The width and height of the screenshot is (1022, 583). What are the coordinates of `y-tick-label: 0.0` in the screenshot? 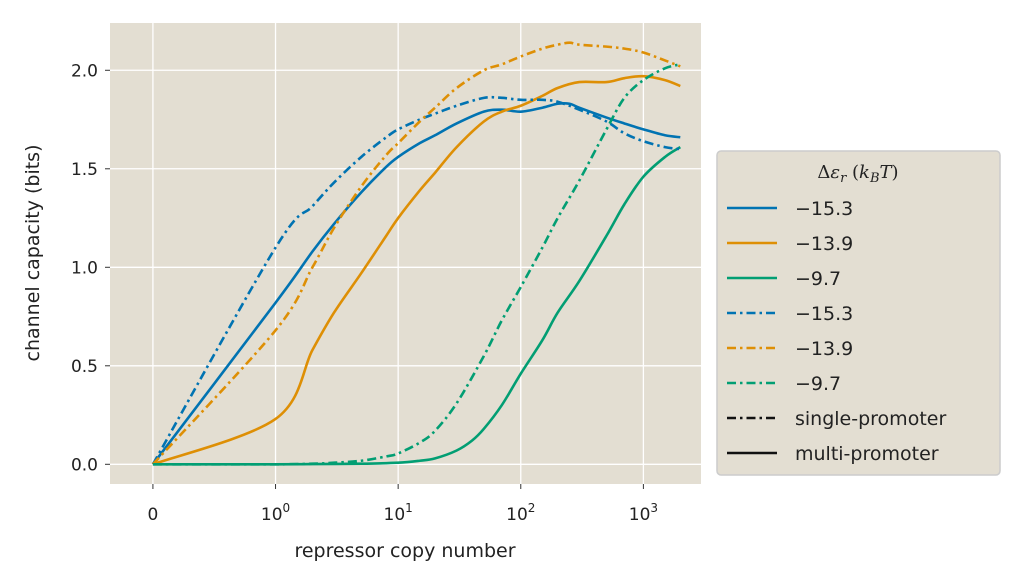 It's located at (84, 465).